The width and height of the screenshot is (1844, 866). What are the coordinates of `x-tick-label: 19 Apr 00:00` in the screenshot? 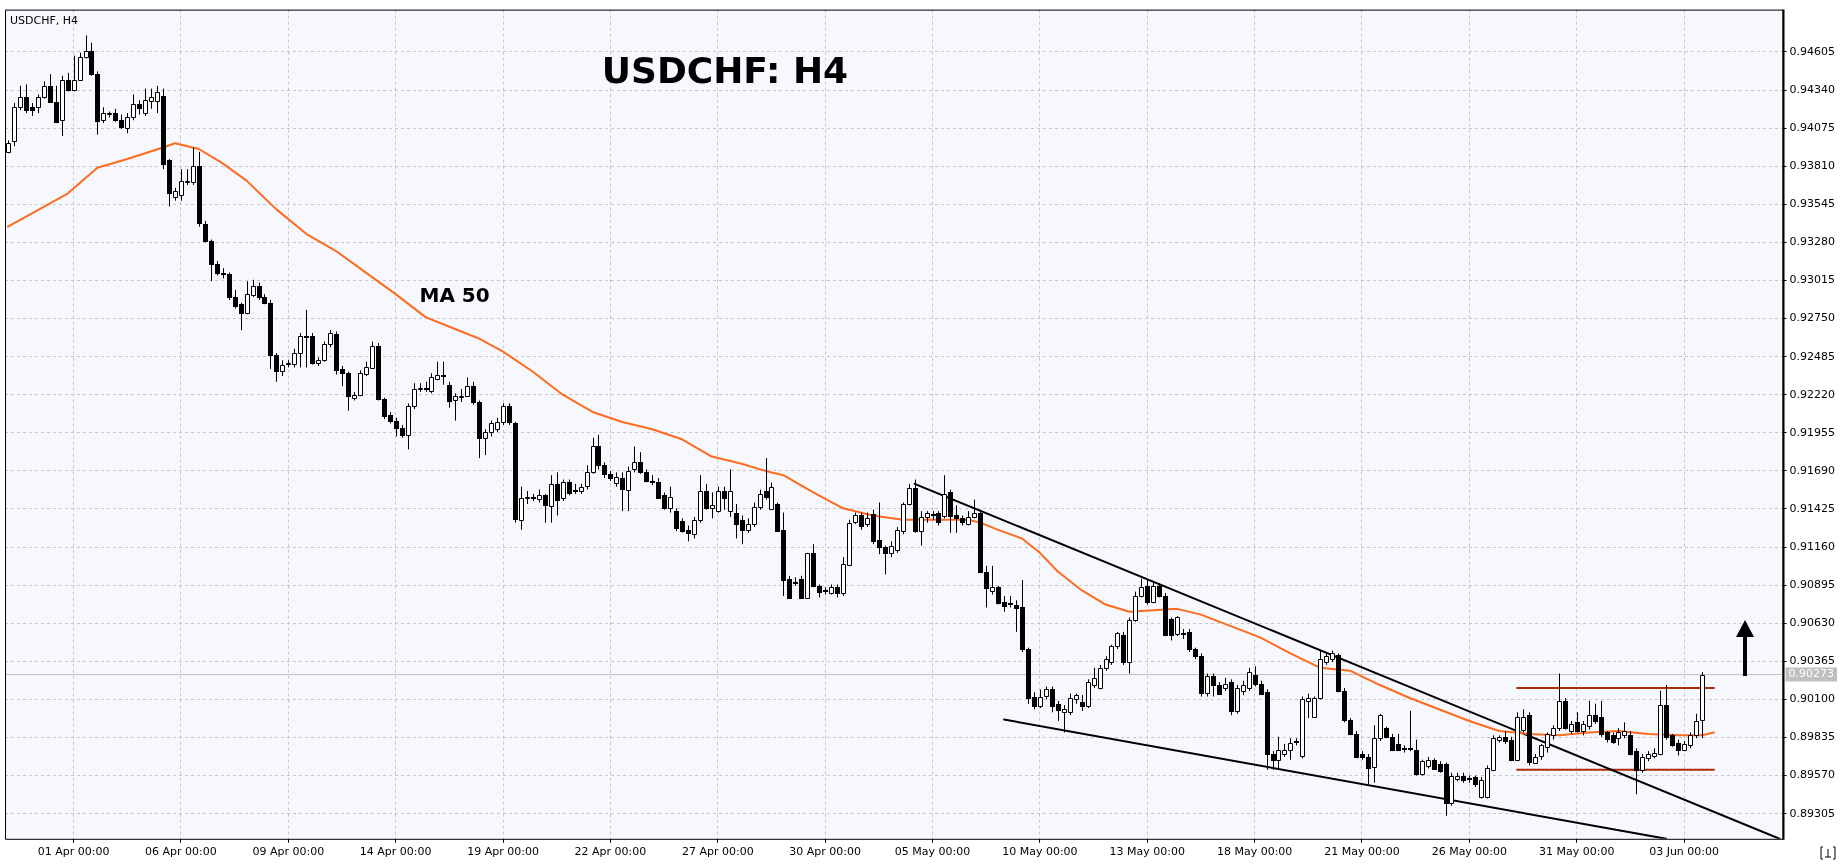 It's located at (503, 852).